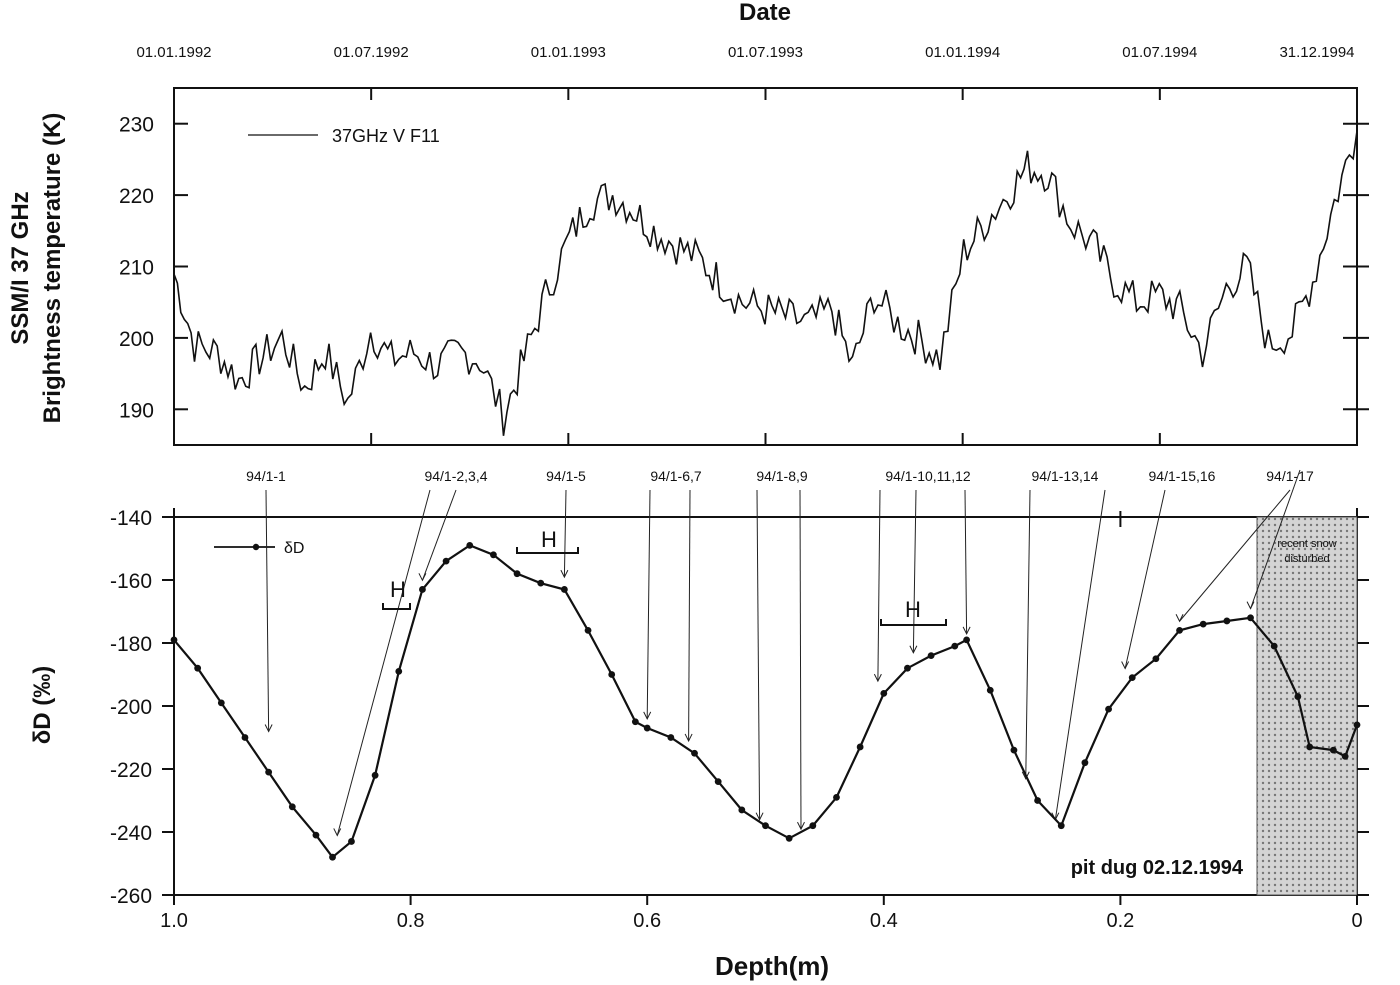 The width and height of the screenshot is (1400, 985). What do you see at coordinates (664, 576) in the screenshot?
I see `h-marks: H H H` at bounding box center [664, 576].